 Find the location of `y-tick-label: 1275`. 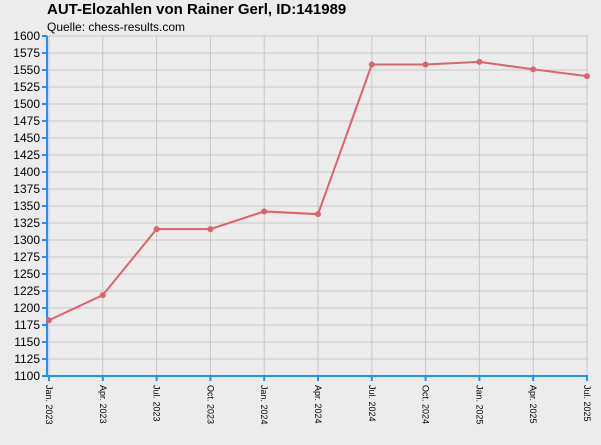

y-tick-label: 1275 is located at coordinates (26, 257).